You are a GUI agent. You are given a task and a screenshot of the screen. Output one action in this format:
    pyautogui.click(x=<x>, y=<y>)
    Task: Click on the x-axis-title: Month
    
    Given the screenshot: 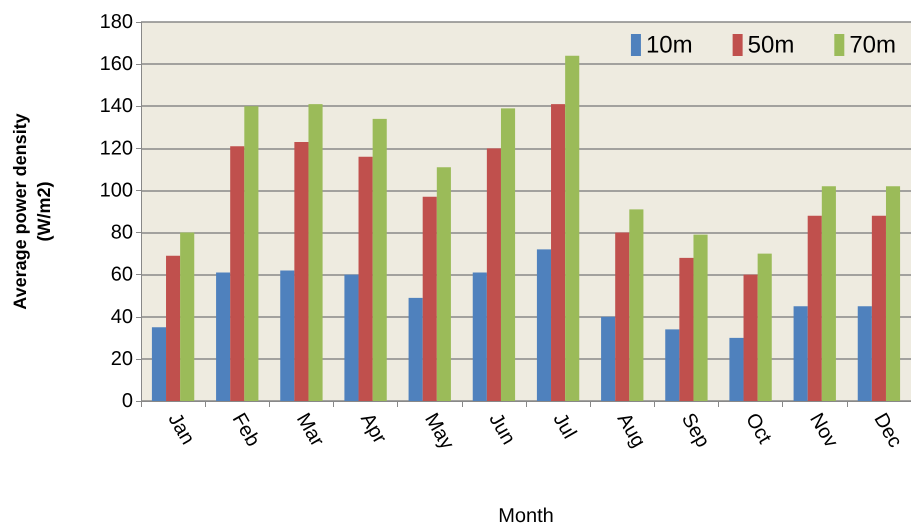 What is the action you would take?
    pyautogui.click(x=526, y=516)
    